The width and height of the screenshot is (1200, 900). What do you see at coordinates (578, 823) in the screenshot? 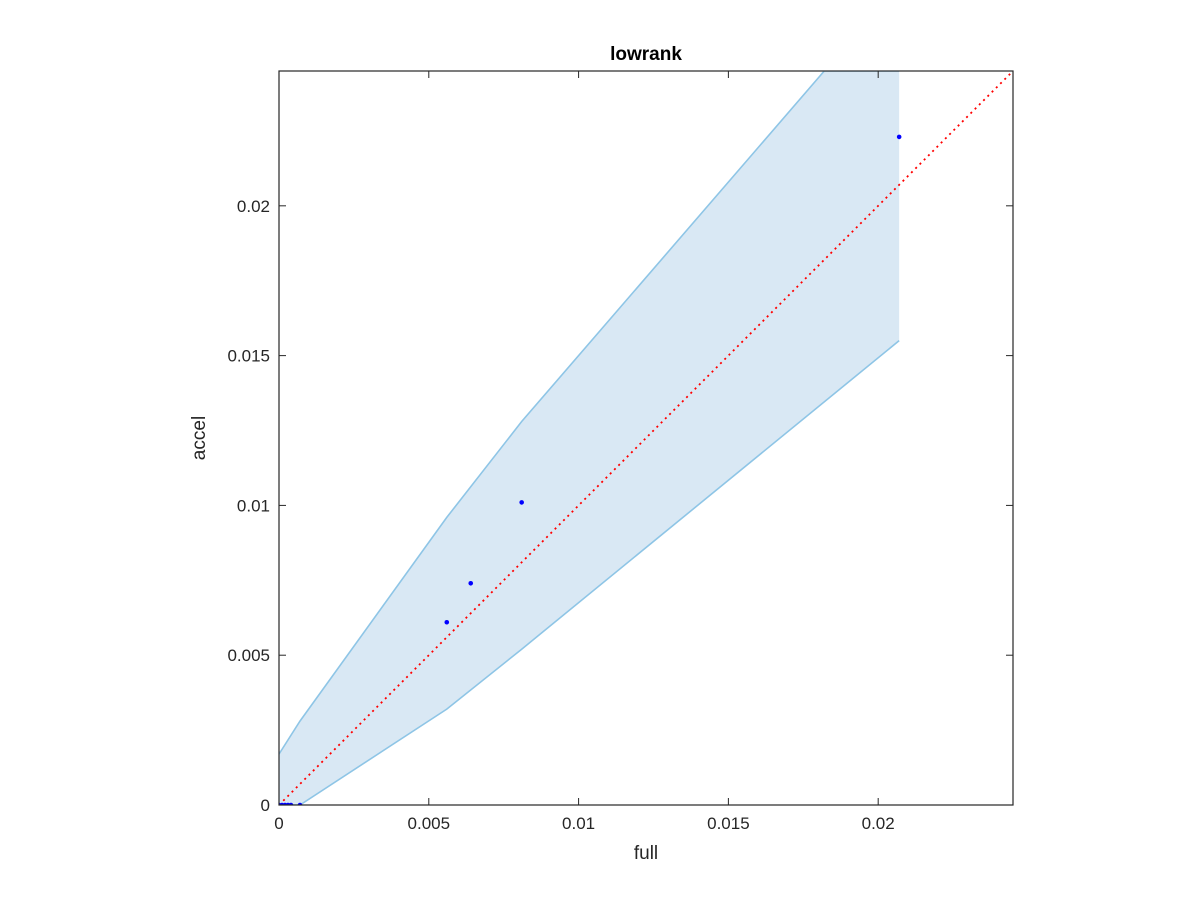
I see `x-tick-label: 0.01` at bounding box center [578, 823].